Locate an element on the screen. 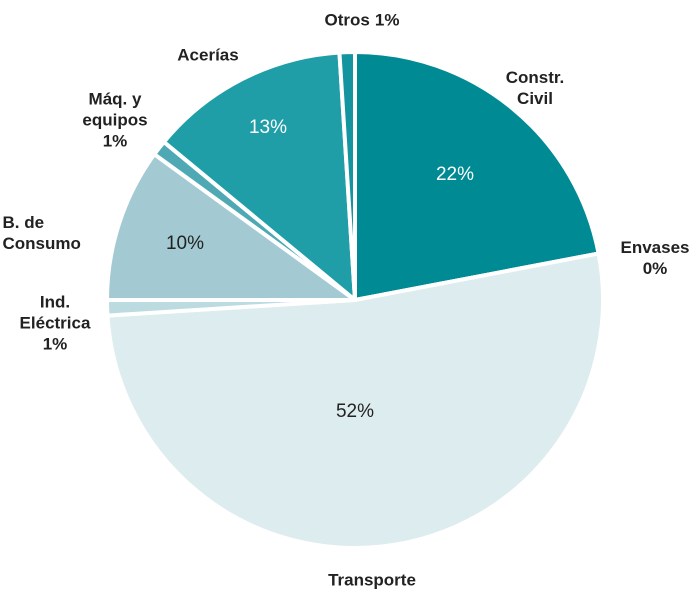 The width and height of the screenshot is (696, 597). percent-text: 10% is located at coordinates (185, 243).